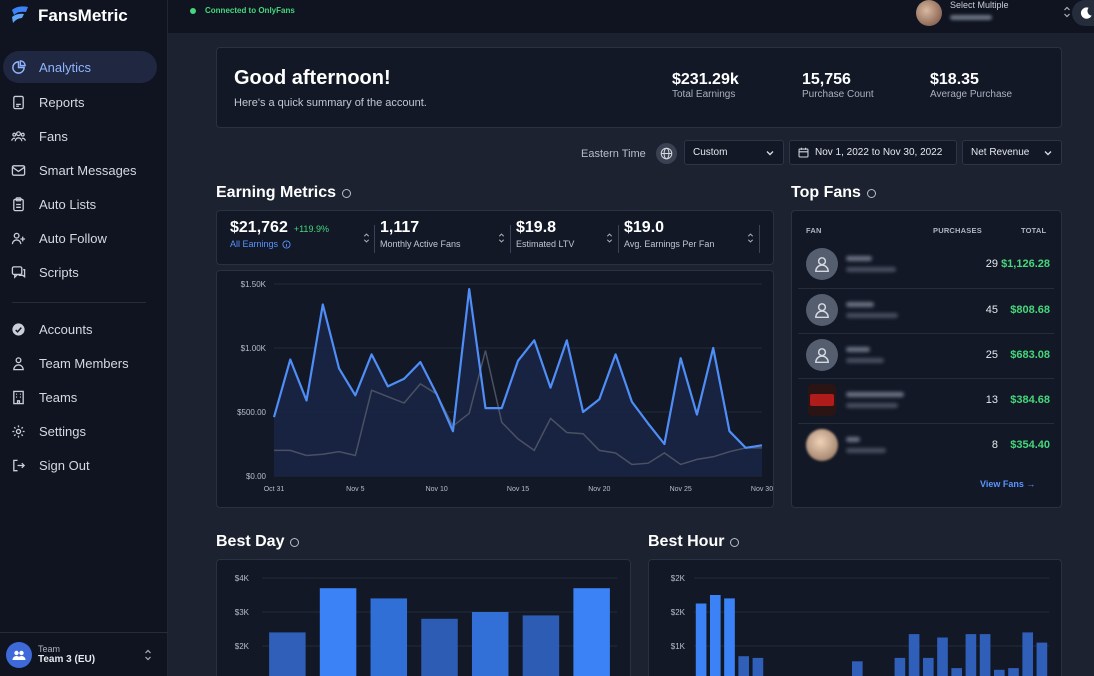 This screenshot has height=676, width=1094. What do you see at coordinates (926, 445) in the screenshot?
I see `table-row: 8 $354.40` at bounding box center [926, 445].